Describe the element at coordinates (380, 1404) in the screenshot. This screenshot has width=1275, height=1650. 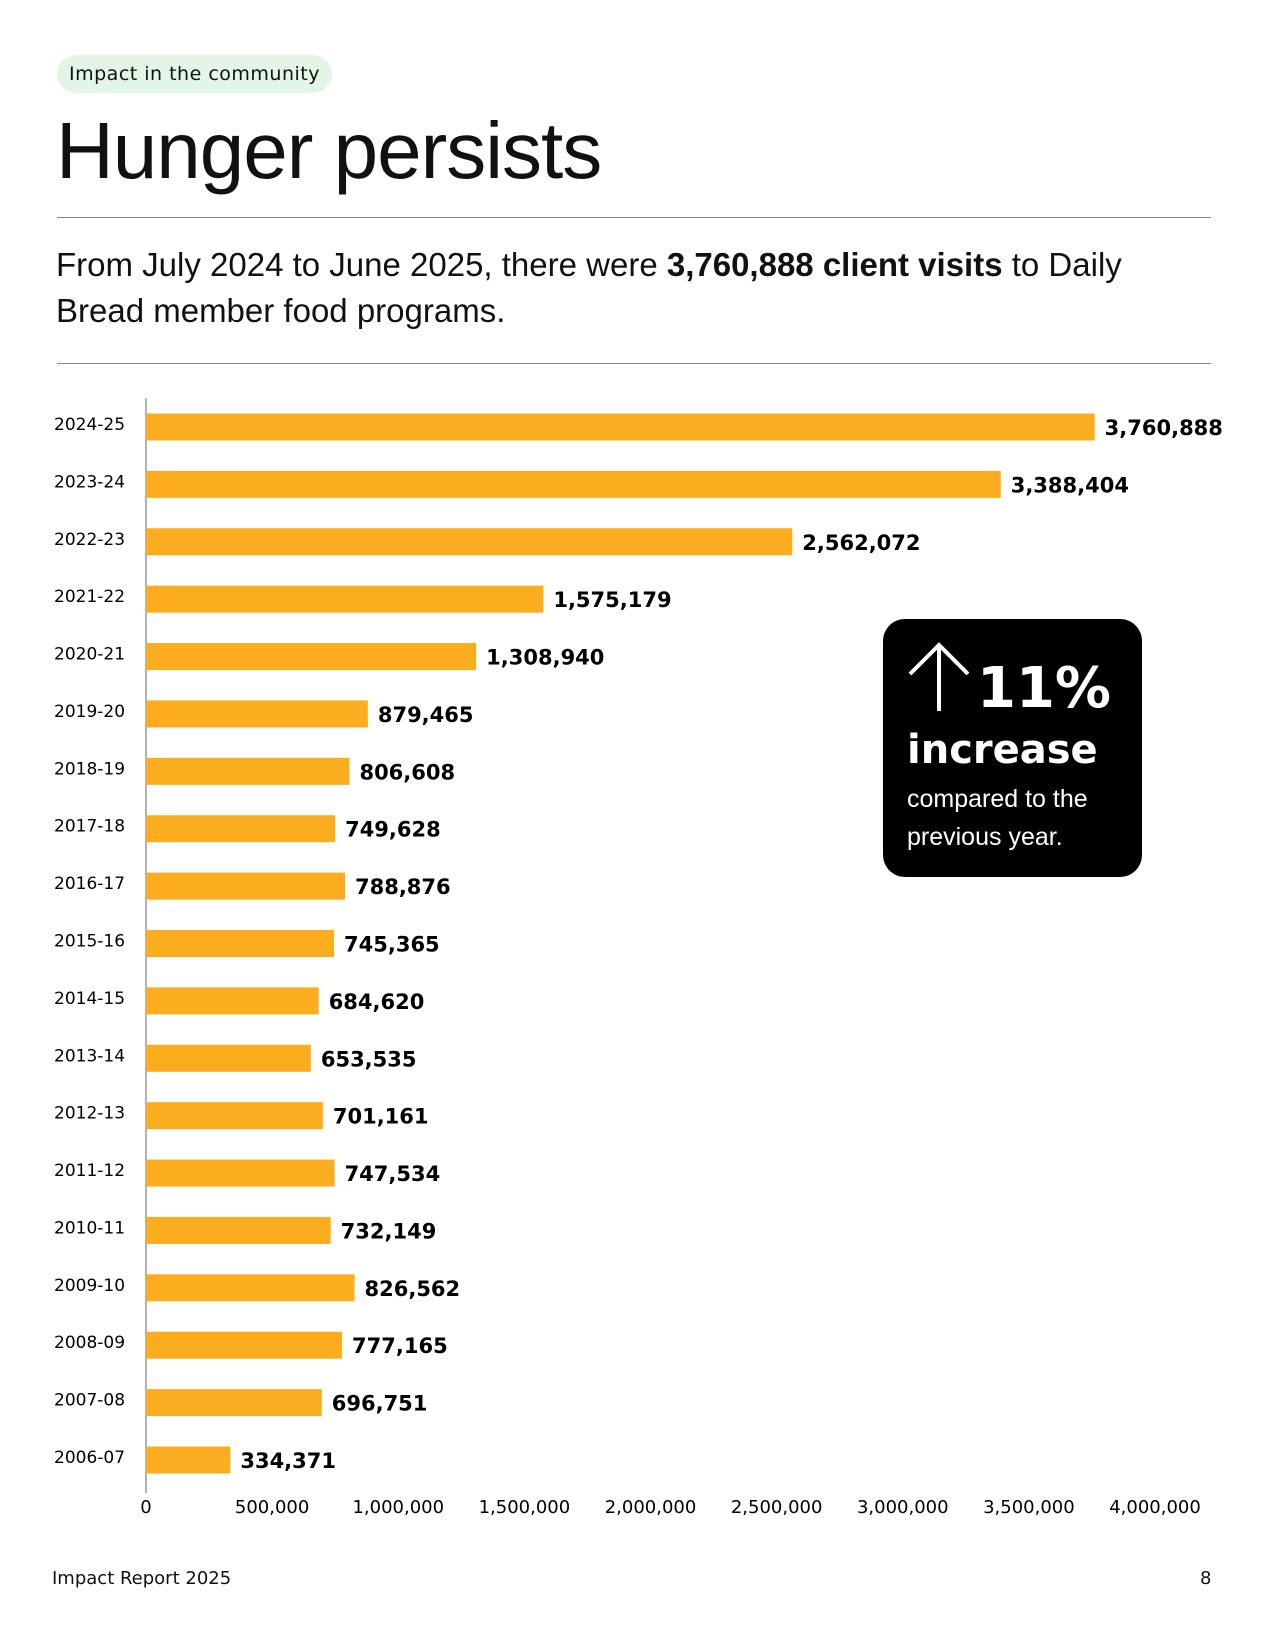
I see `value-label: 696,751` at that location.